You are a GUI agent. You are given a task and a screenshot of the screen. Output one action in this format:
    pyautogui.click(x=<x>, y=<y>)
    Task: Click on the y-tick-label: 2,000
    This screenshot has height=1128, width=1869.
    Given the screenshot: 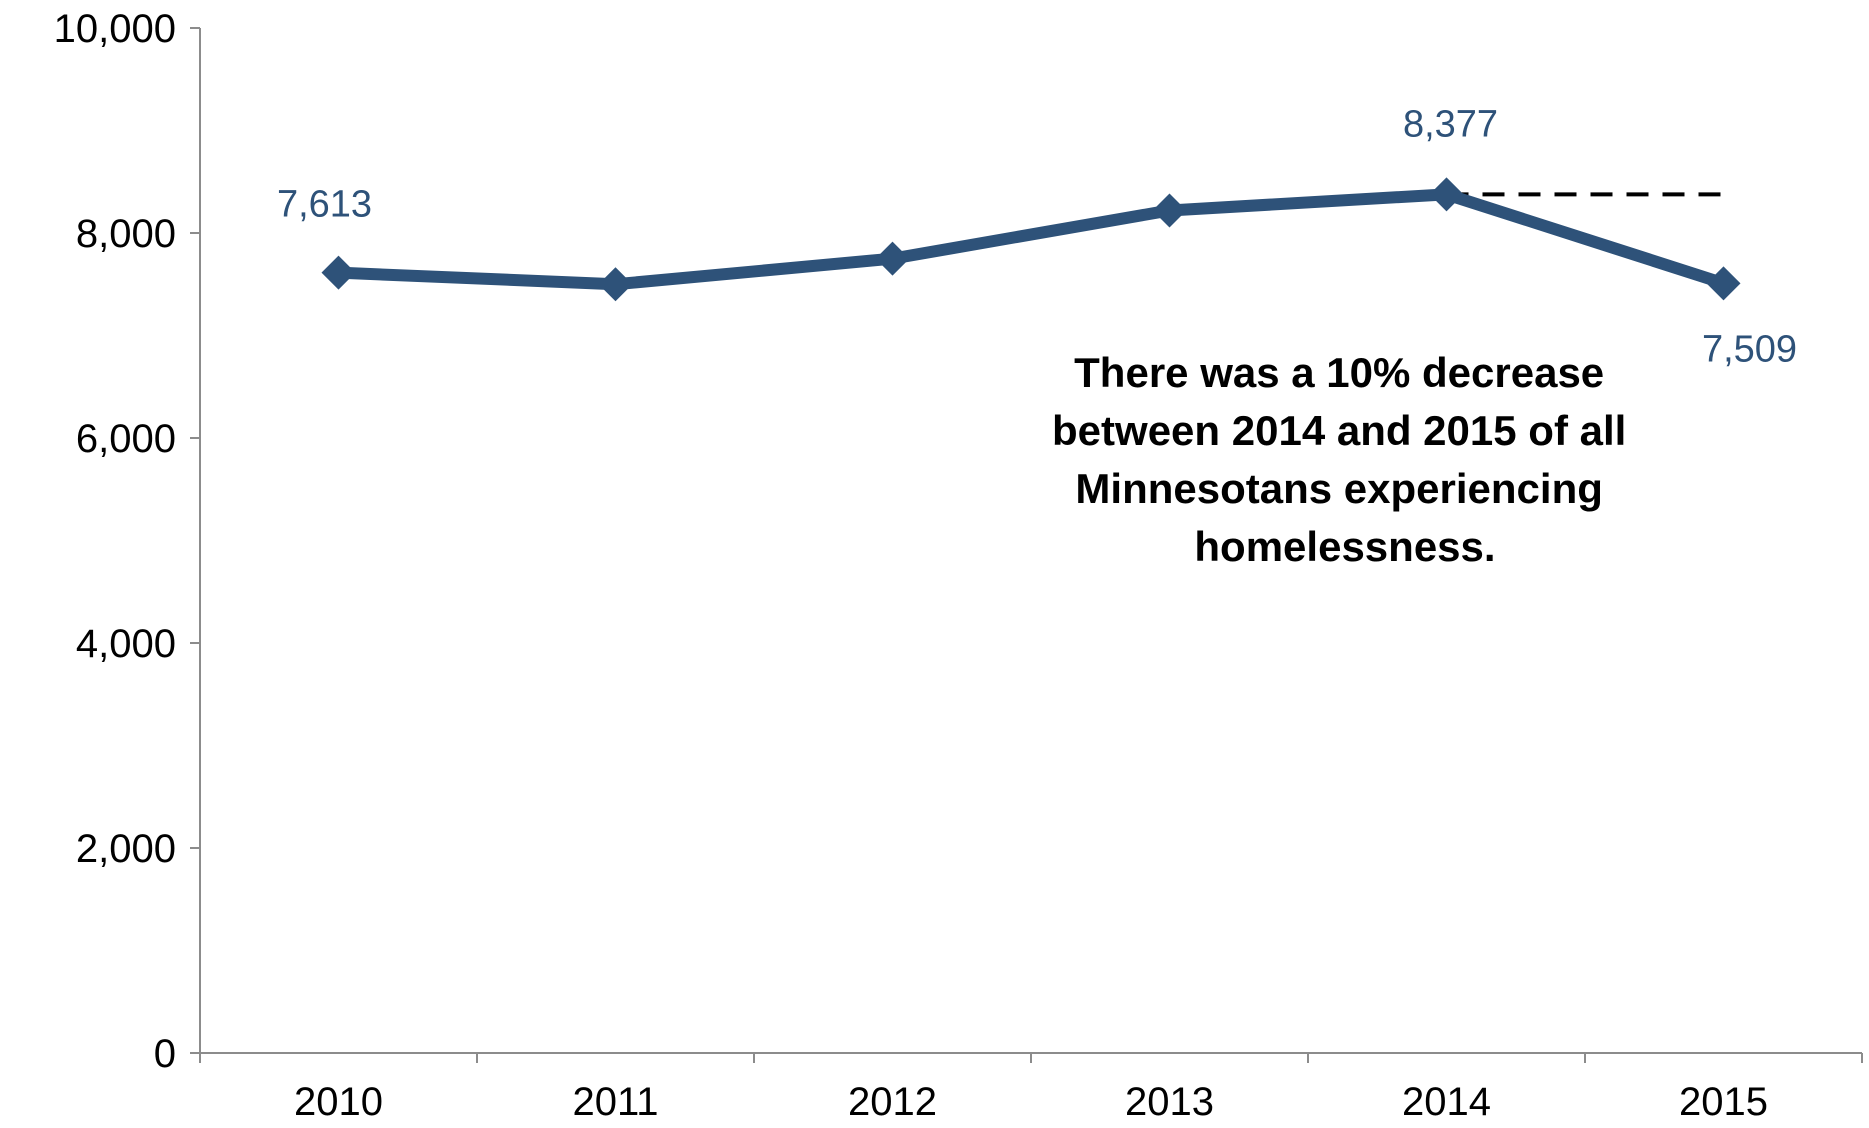 What is the action you would take?
    pyautogui.click(x=126, y=849)
    